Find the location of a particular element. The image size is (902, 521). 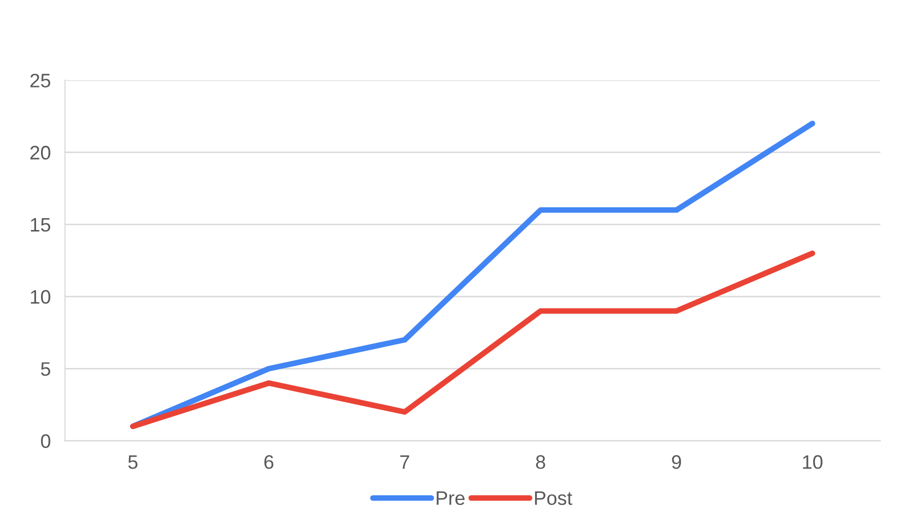

y-tick-label: 10 is located at coordinates (40, 297).